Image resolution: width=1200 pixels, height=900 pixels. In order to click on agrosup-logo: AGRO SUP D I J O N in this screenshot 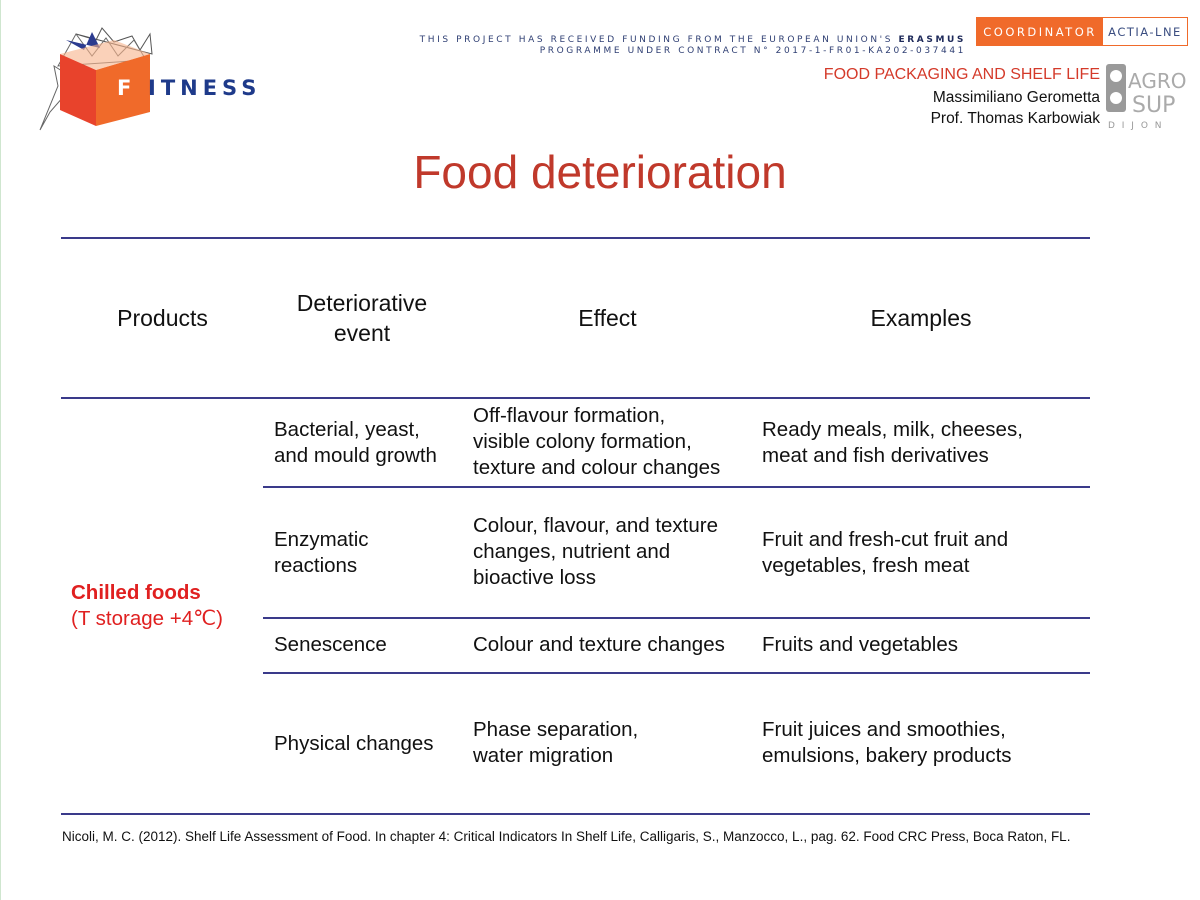, I will do `click(1145, 97)`.